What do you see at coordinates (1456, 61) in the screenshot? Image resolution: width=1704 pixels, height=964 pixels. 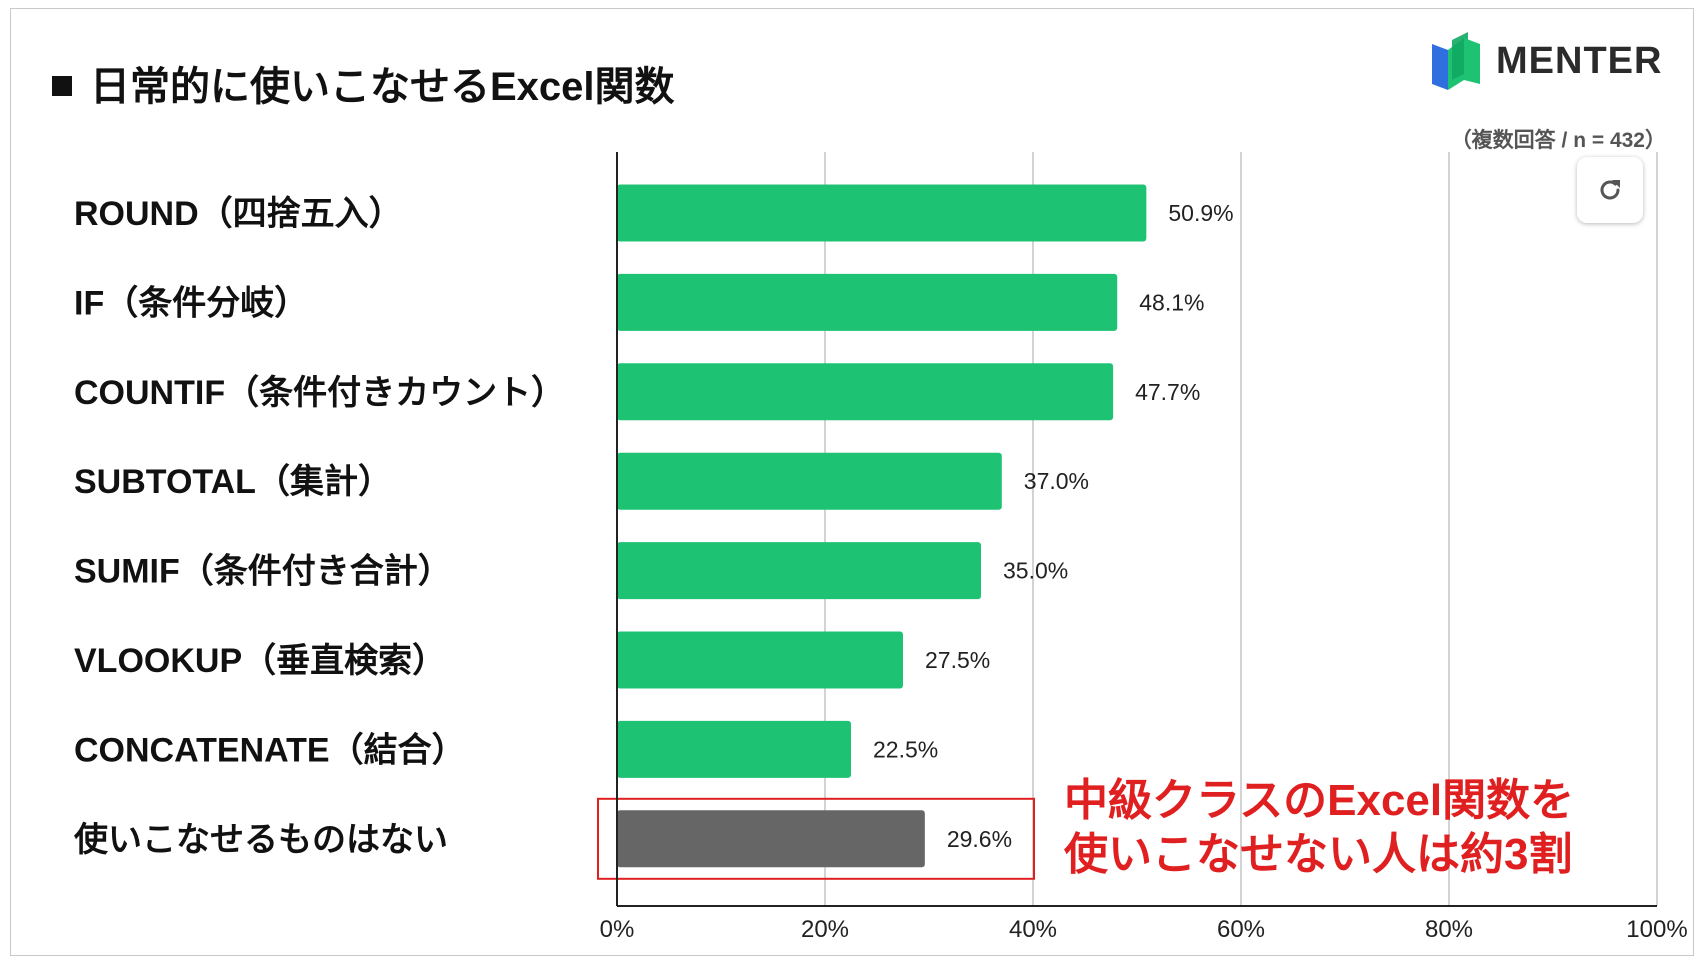 I see `menter-logo-icon` at bounding box center [1456, 61].